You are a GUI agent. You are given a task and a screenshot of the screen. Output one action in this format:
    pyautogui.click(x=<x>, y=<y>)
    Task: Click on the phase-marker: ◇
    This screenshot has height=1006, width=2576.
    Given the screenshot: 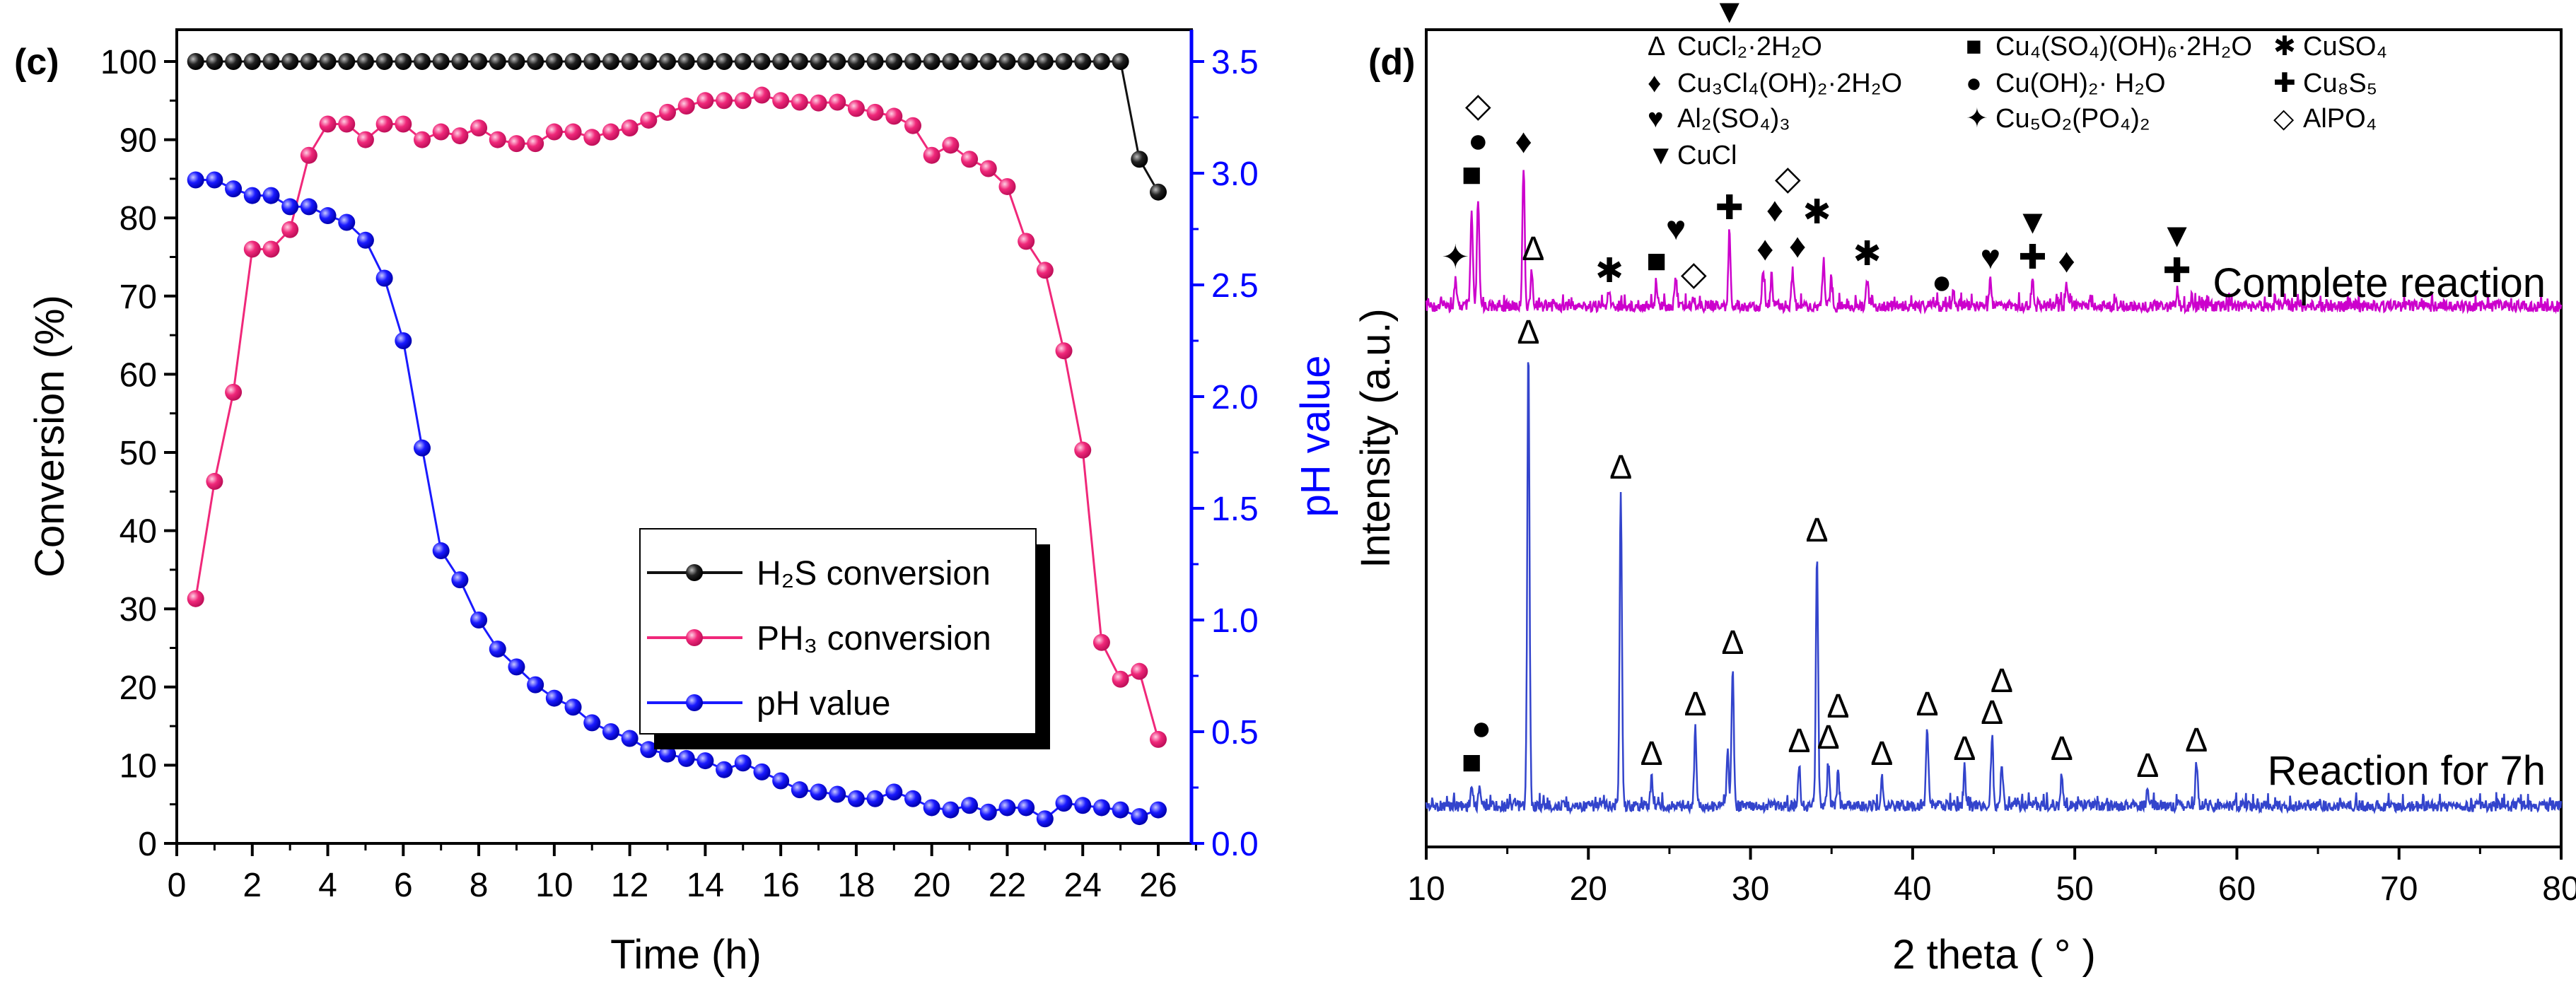 What is the action you would take?
    pyautogui.click(x=1788, y=178)
    